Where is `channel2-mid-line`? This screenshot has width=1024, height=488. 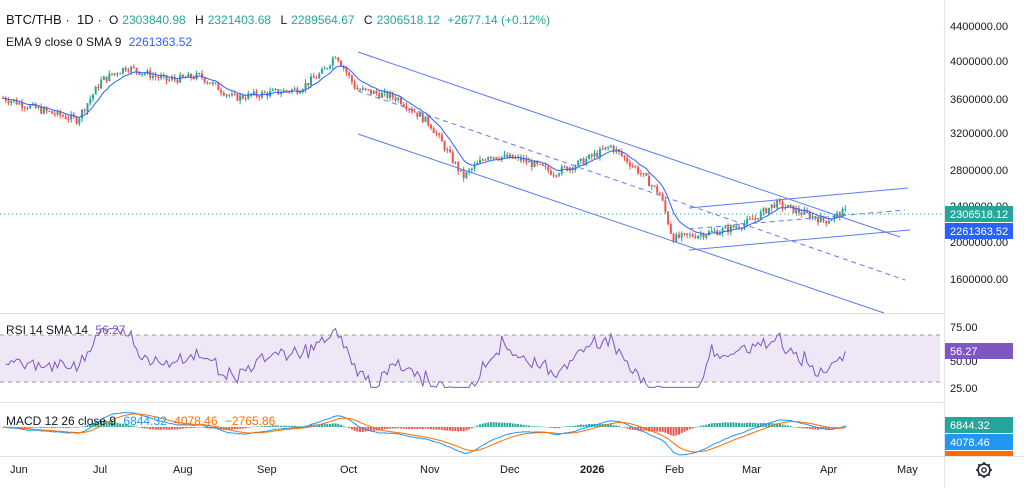 channel2-mid-line is located at coordinates (797, 219).